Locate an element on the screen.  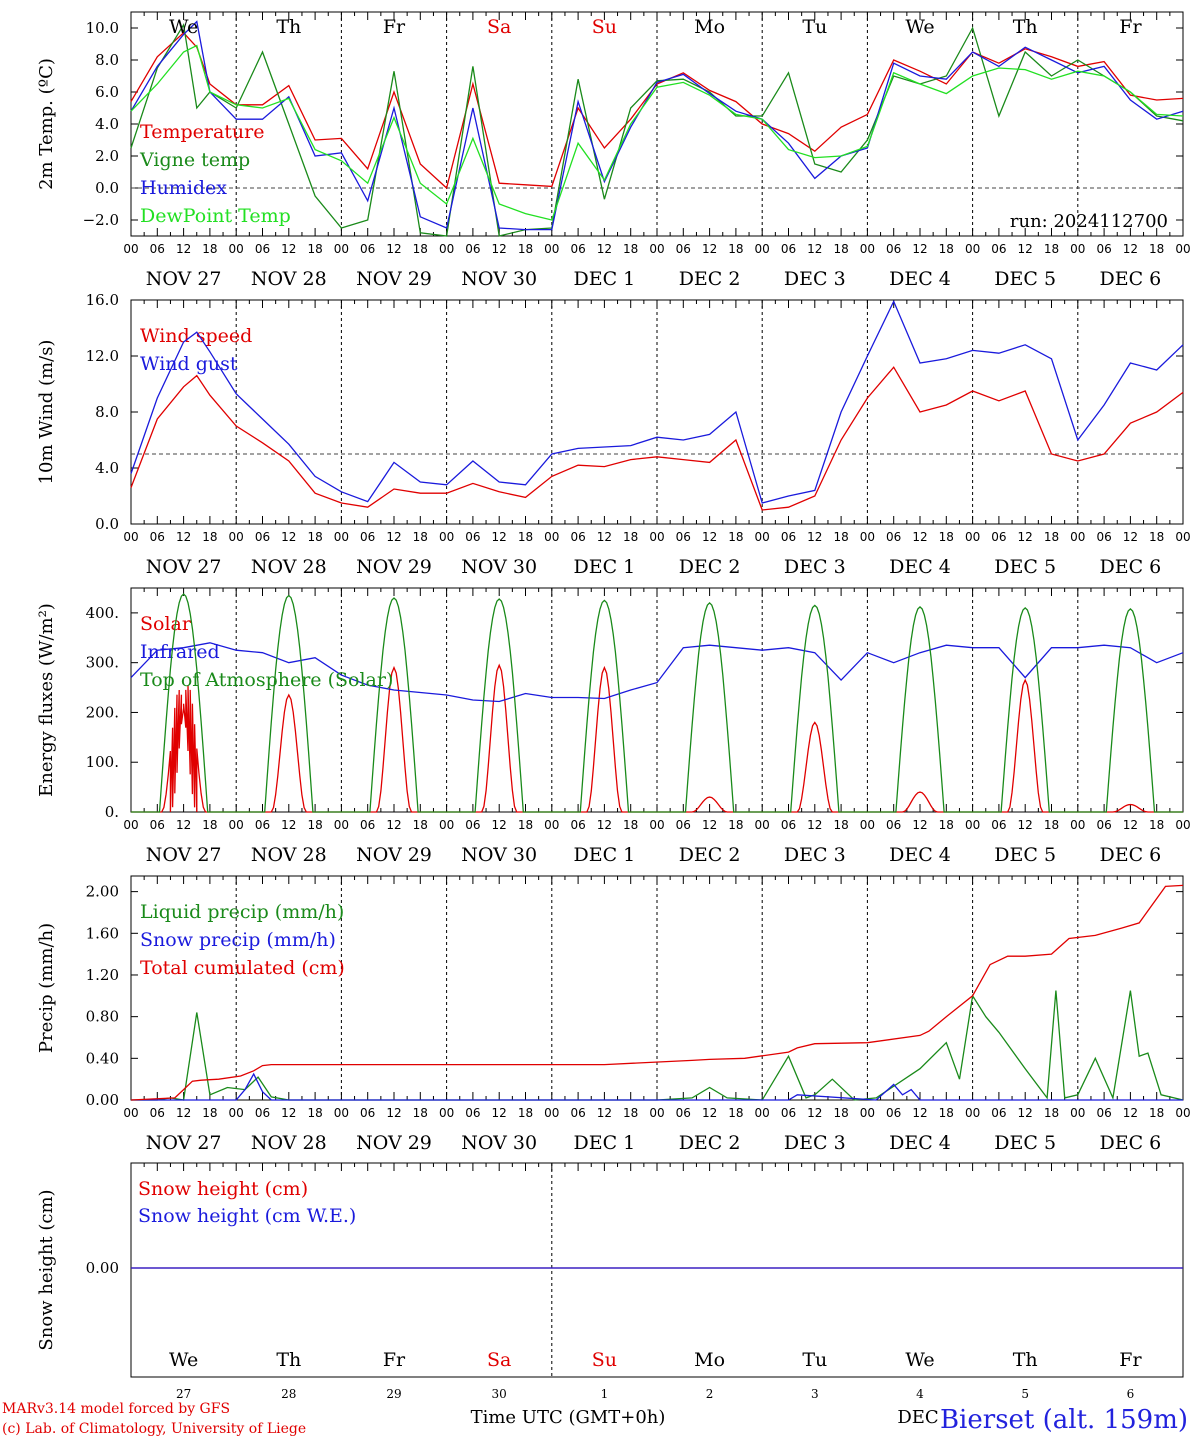
y-tick-label: 400. is located at coordinates (102, 613).